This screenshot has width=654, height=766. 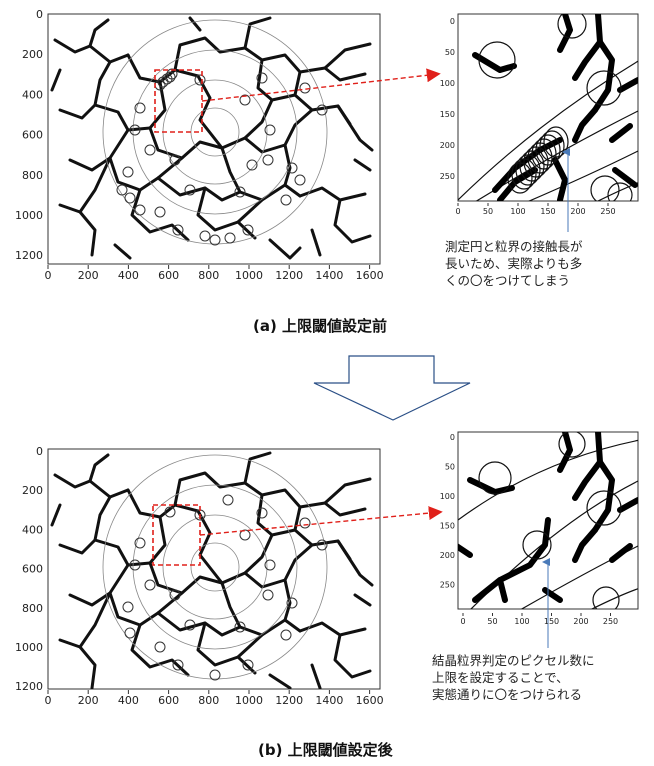 What do you see at coordinates (462, 621) in the screenshot?
I see `zoom-b-x-tick-label: 0` at bounding box center [462, 621].